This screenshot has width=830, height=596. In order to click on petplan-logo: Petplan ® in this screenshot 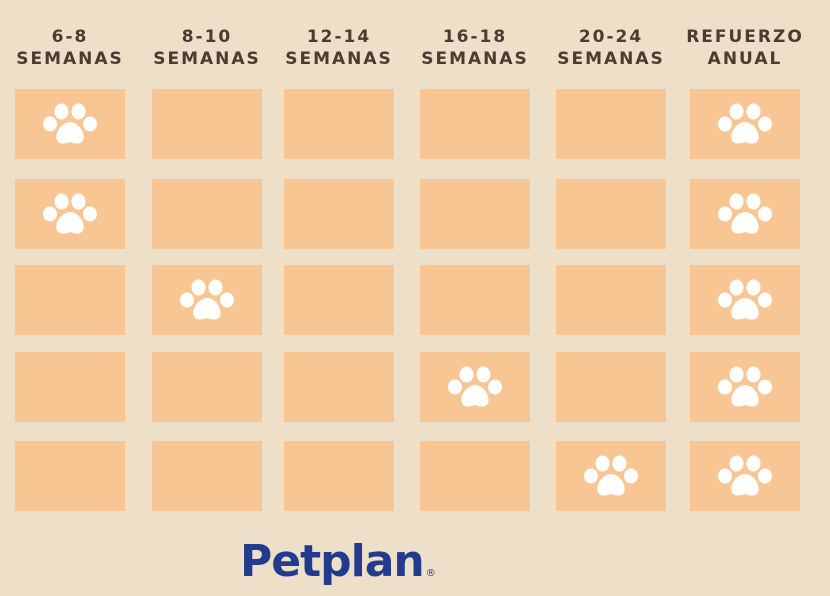, I will do `click(338, 562)`.